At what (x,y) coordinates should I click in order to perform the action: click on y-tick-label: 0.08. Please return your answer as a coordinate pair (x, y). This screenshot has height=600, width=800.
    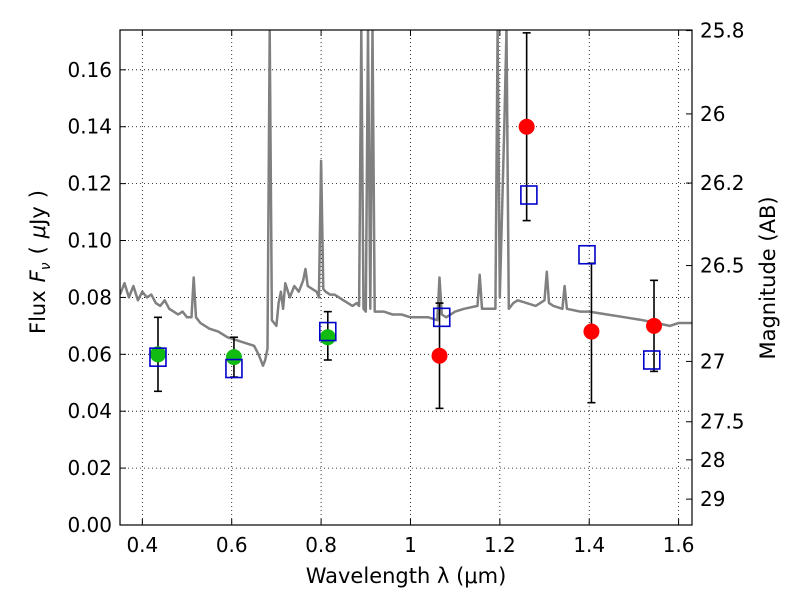
    Looking at the image, I should click on (89, 297).